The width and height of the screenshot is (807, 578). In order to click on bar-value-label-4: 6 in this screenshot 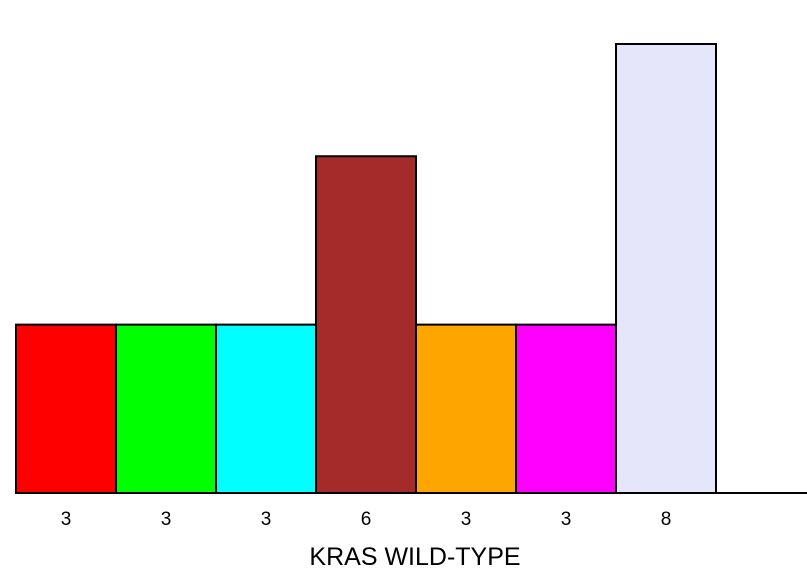, I will do `click(366, 519)`.